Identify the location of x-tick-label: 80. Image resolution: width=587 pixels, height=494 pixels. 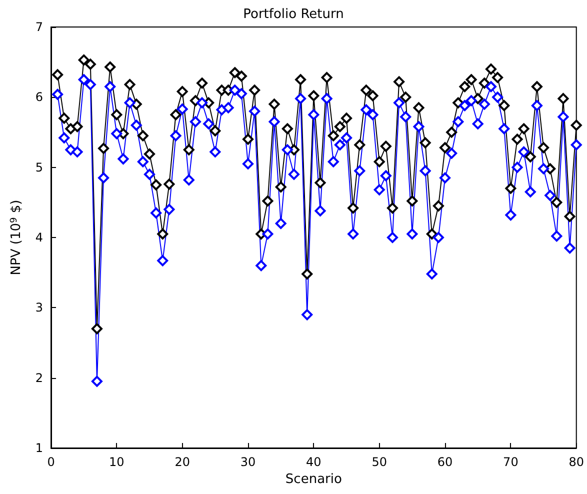
(576, 462).